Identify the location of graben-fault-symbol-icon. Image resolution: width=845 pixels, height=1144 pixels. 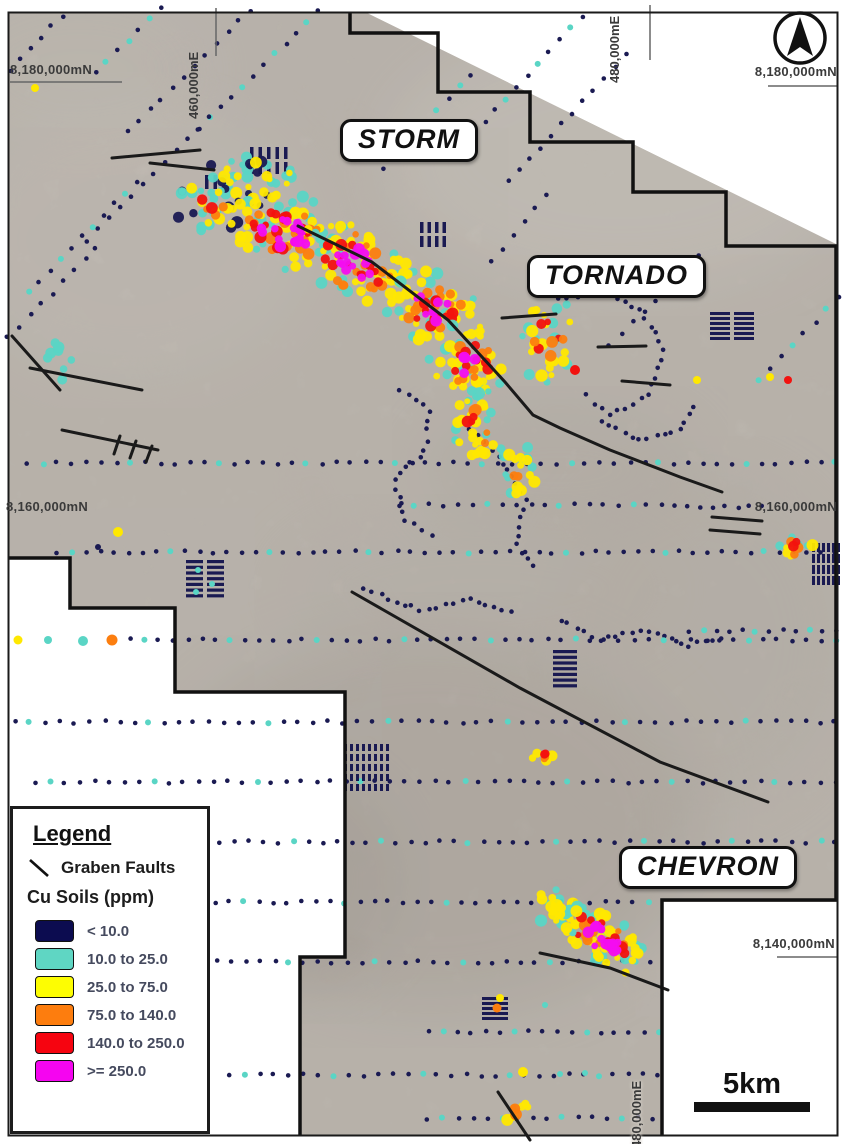
(39, 868).